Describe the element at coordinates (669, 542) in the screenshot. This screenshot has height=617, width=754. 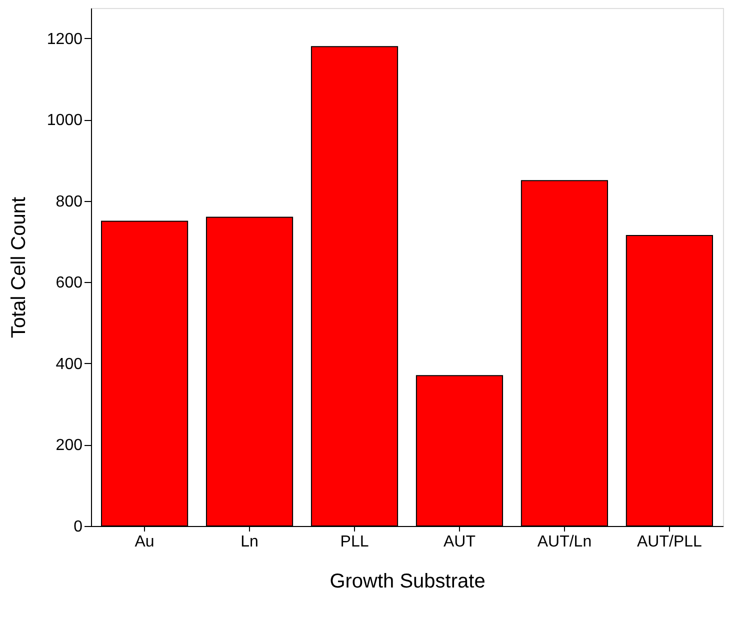
I see `x-tick-label: AUT/PLL` at that location.